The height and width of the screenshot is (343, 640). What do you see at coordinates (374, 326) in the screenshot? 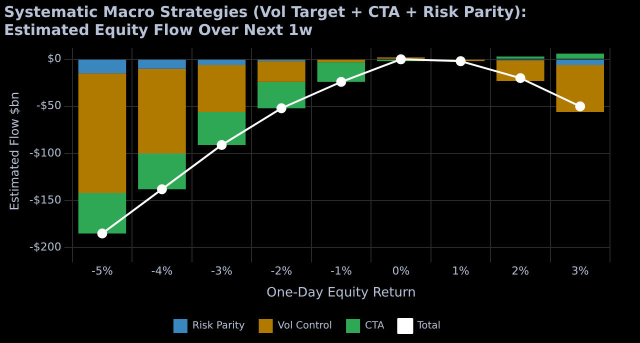
I see `legend-label: CTA` at bounding box center [374, 326].